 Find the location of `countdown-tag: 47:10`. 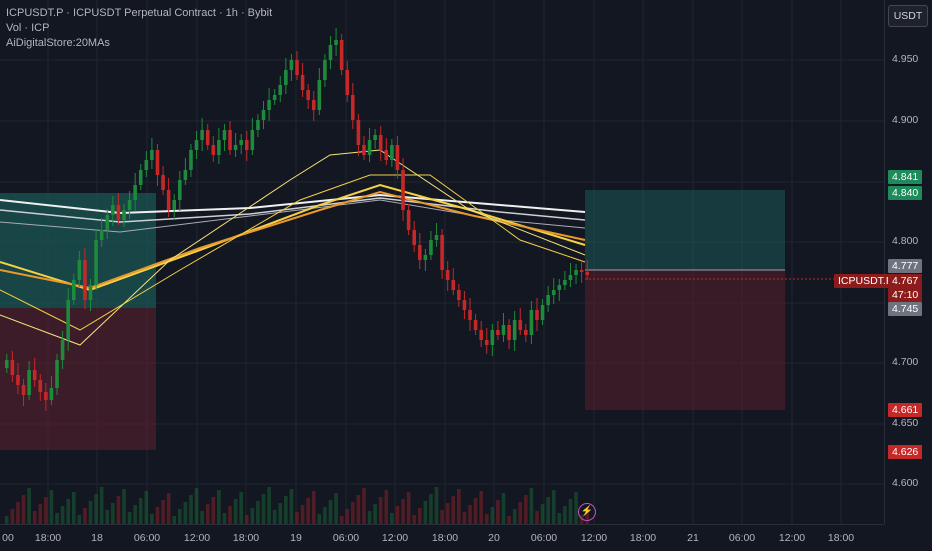

countdown-tag: 47:10 is located at coordinates (905, 295).